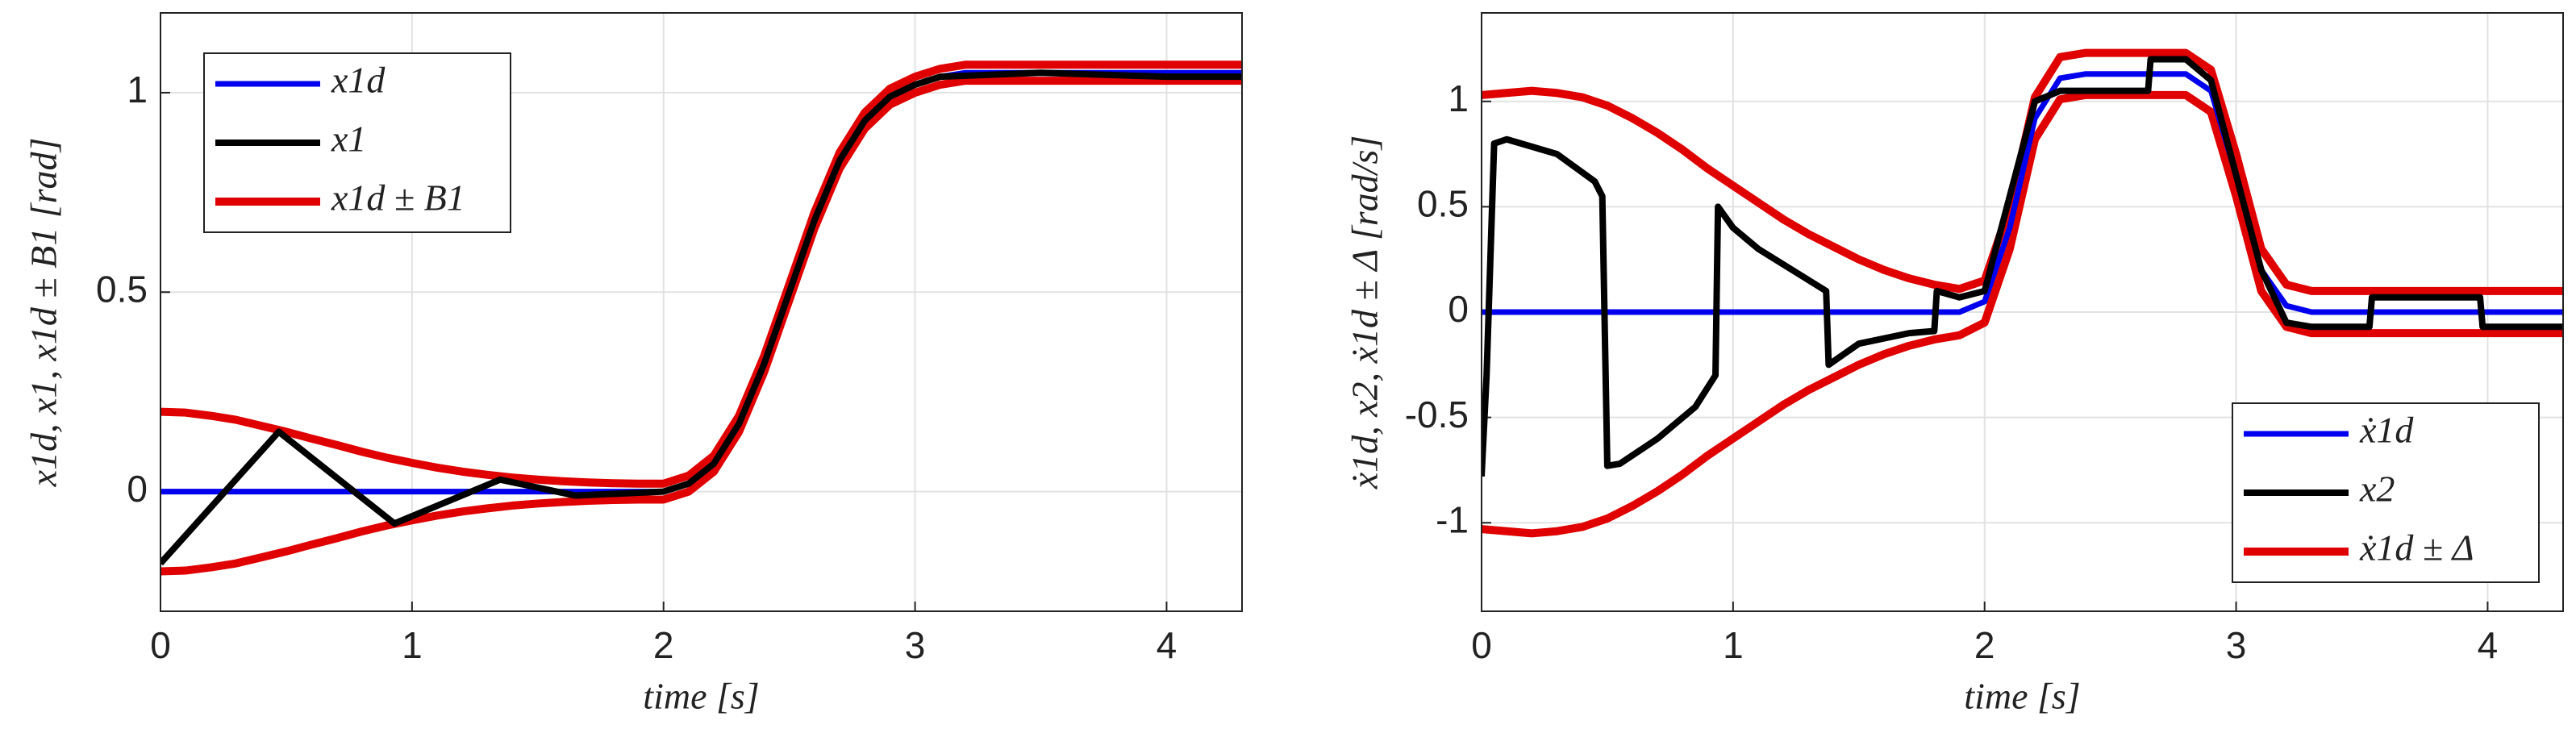 Image resolution: width=2576 pixels, height=754 pixels. Describe the element at coordinates (1437, 414) in the screenshot. I see `y-tick-label: -0.5` at that location.